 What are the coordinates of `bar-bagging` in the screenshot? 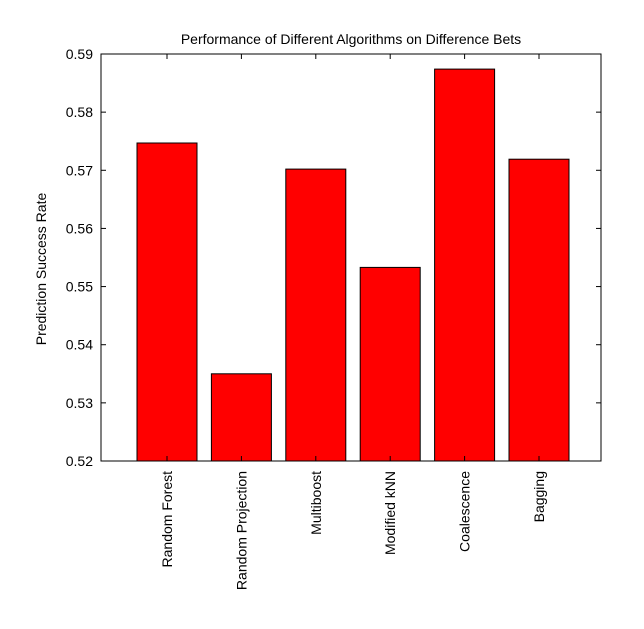 It's located at (539, 310).